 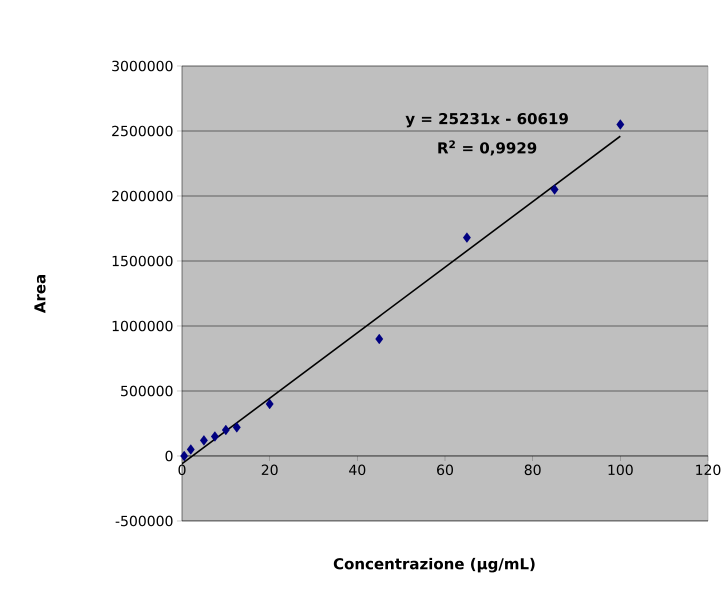 What do you see at coordinates (142, 326) in the screenshot?
I see `y-tick-label: 1000000` at bounding box center [142, 326].